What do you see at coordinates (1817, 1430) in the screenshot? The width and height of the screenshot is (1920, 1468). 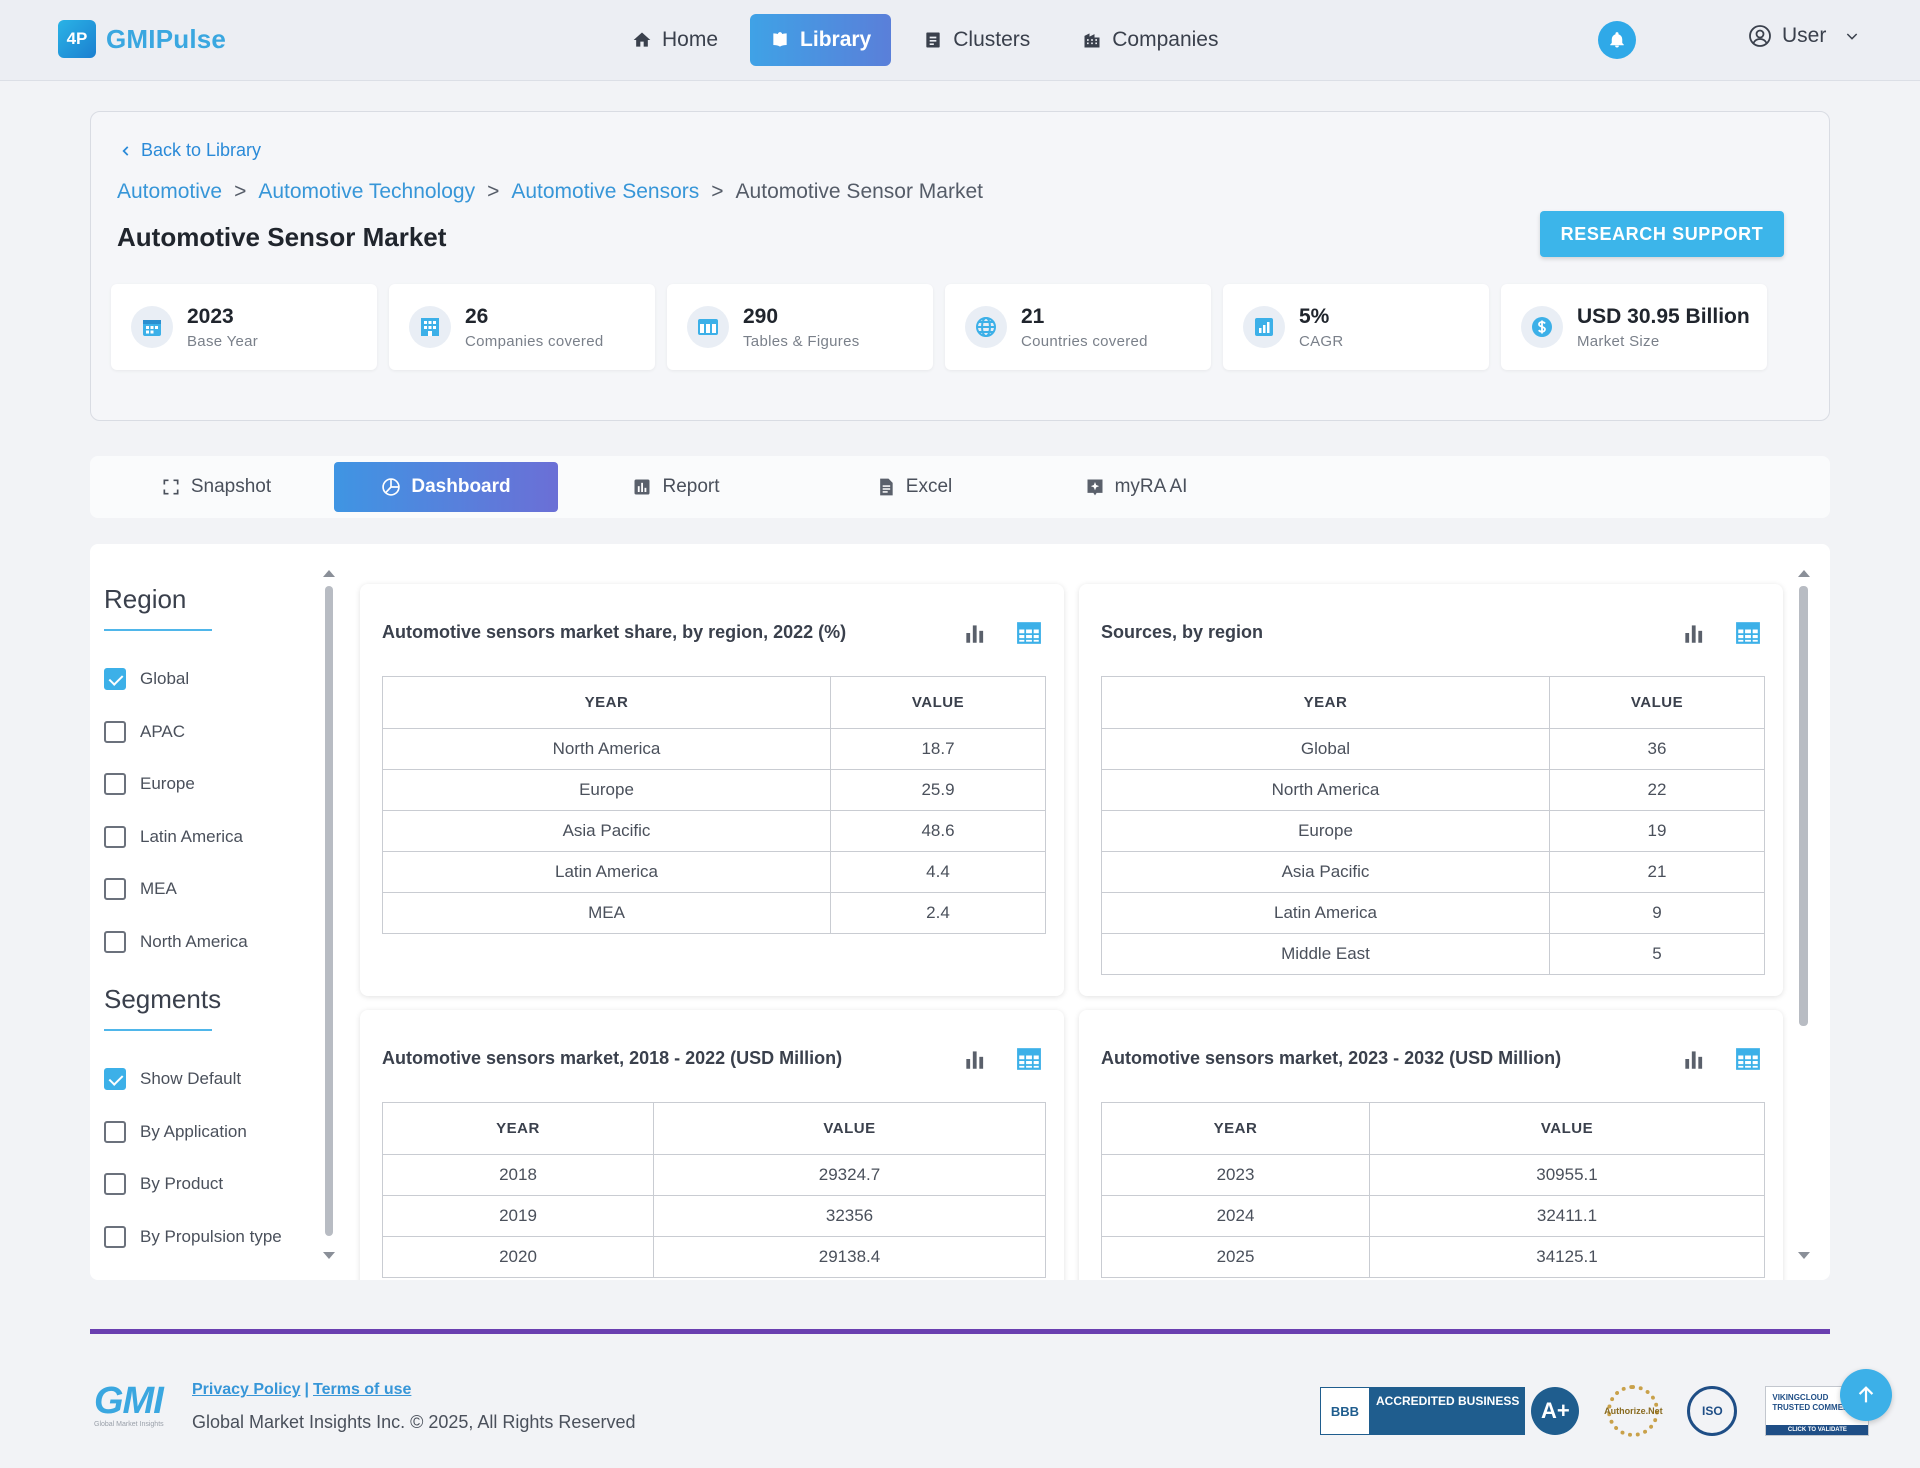 I see `viking-validate: CLICK TO VALIDATE` at bounding box center [1817, 1430].